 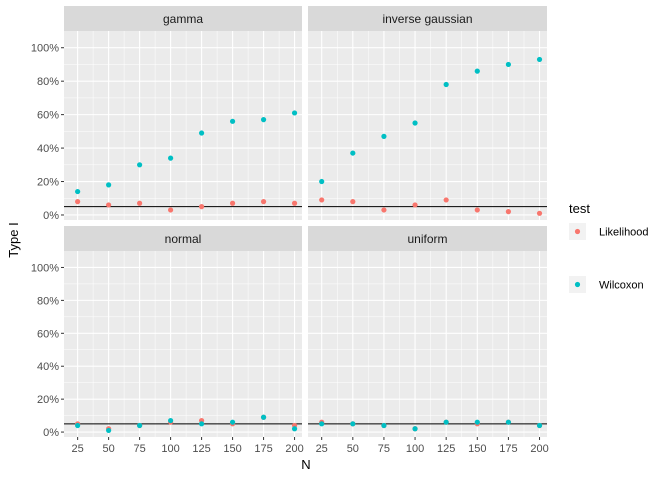 What do you see at coordinates (427, 344) in the screenshot?
I see `panel-background-uniform` at bounding box center [427, 344].